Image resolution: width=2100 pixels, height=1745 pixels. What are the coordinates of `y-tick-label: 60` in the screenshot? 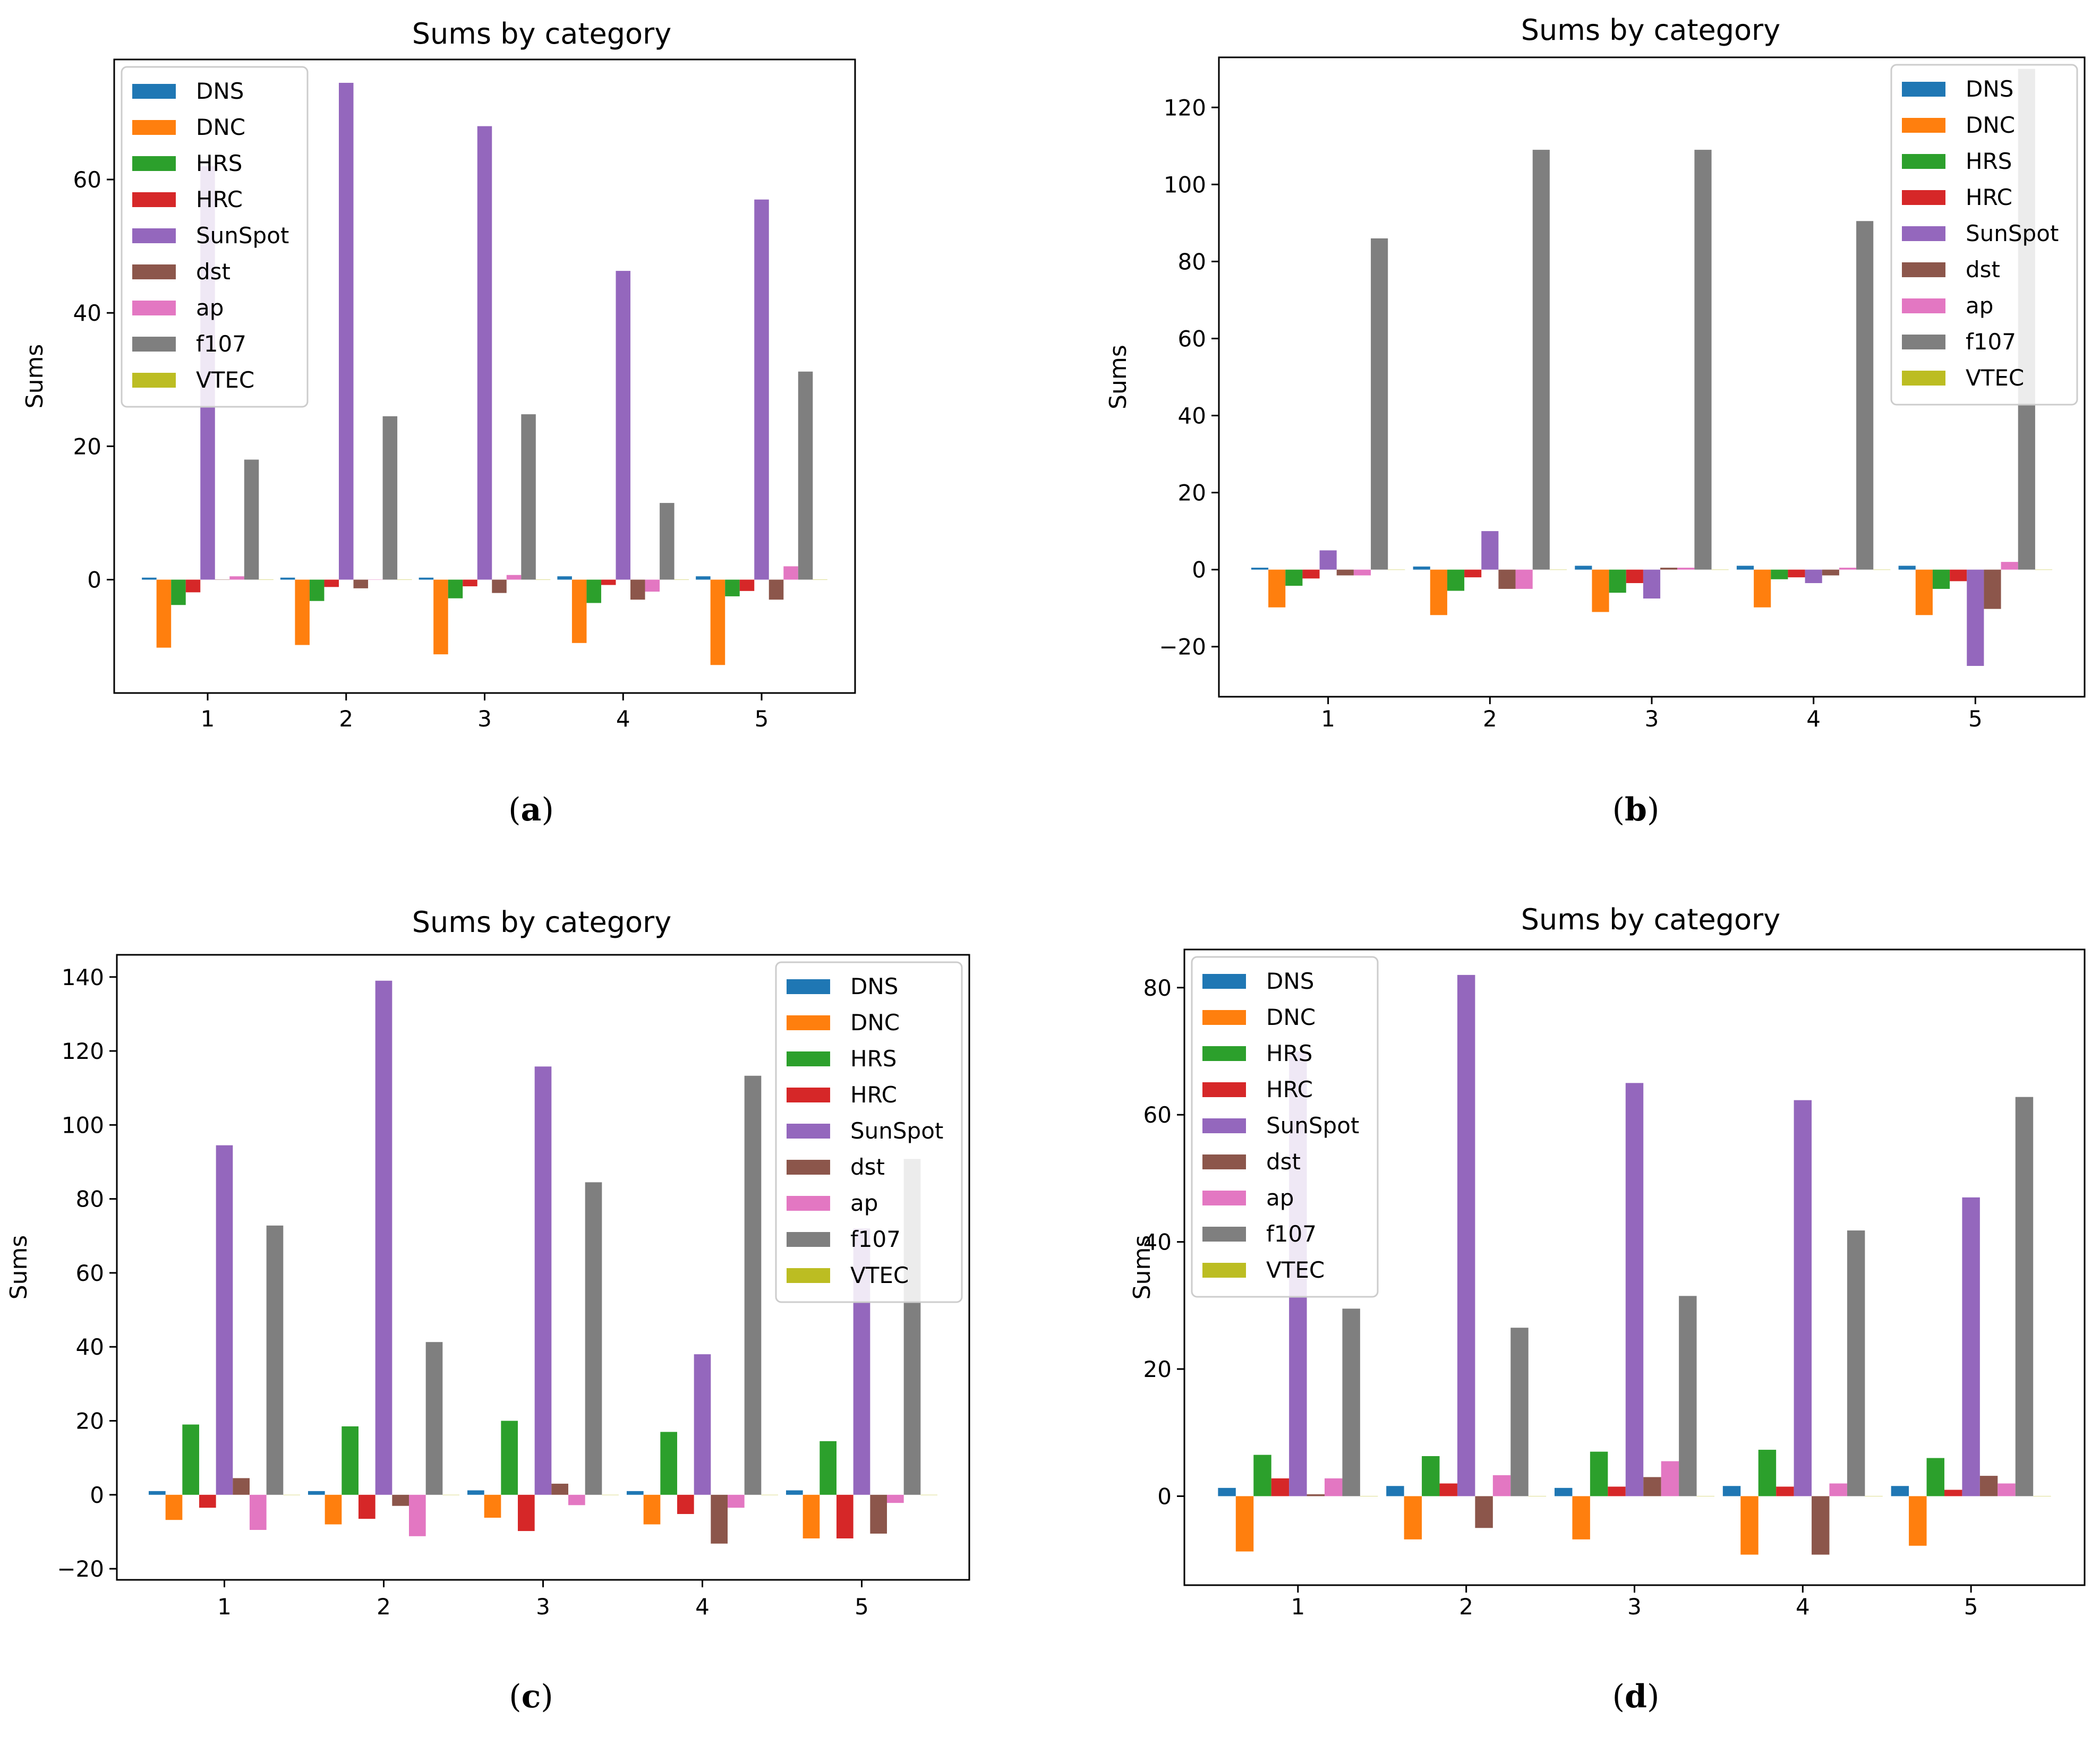 It's located at (1192, 339).